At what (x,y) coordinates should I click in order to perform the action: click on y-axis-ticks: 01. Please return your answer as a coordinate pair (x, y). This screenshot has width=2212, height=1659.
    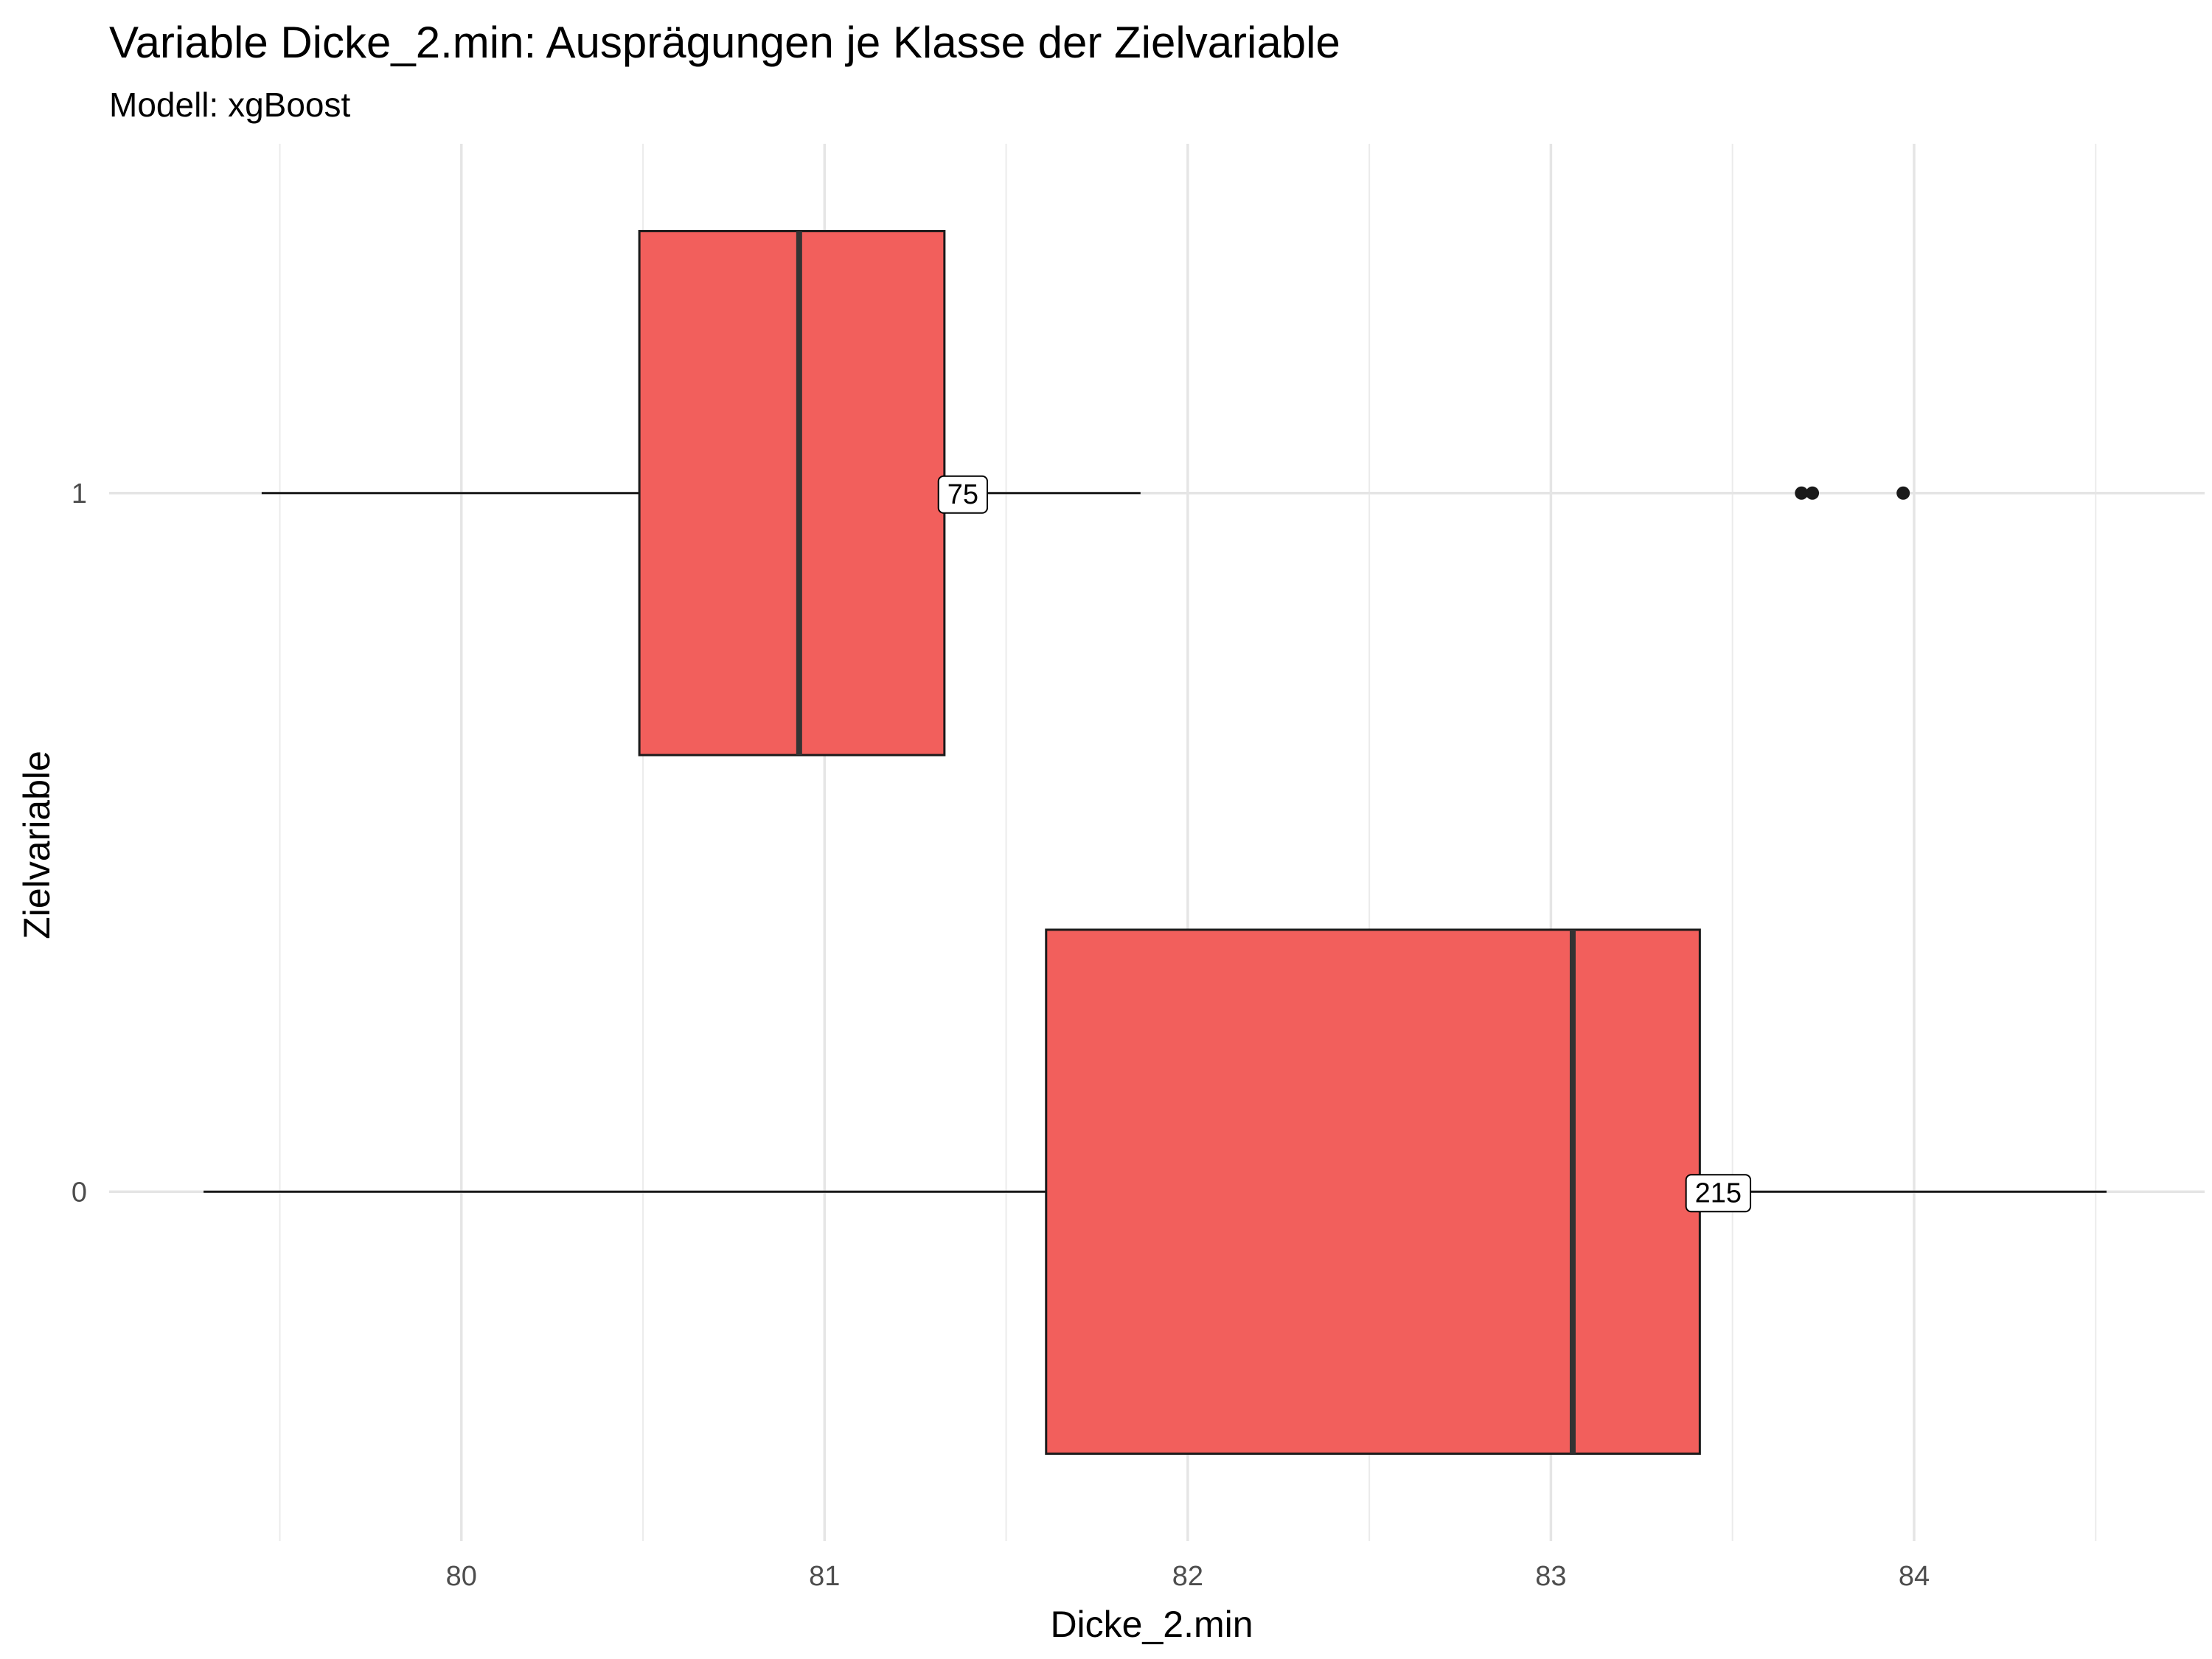
    Looking at the image, I should click on (79, 843).